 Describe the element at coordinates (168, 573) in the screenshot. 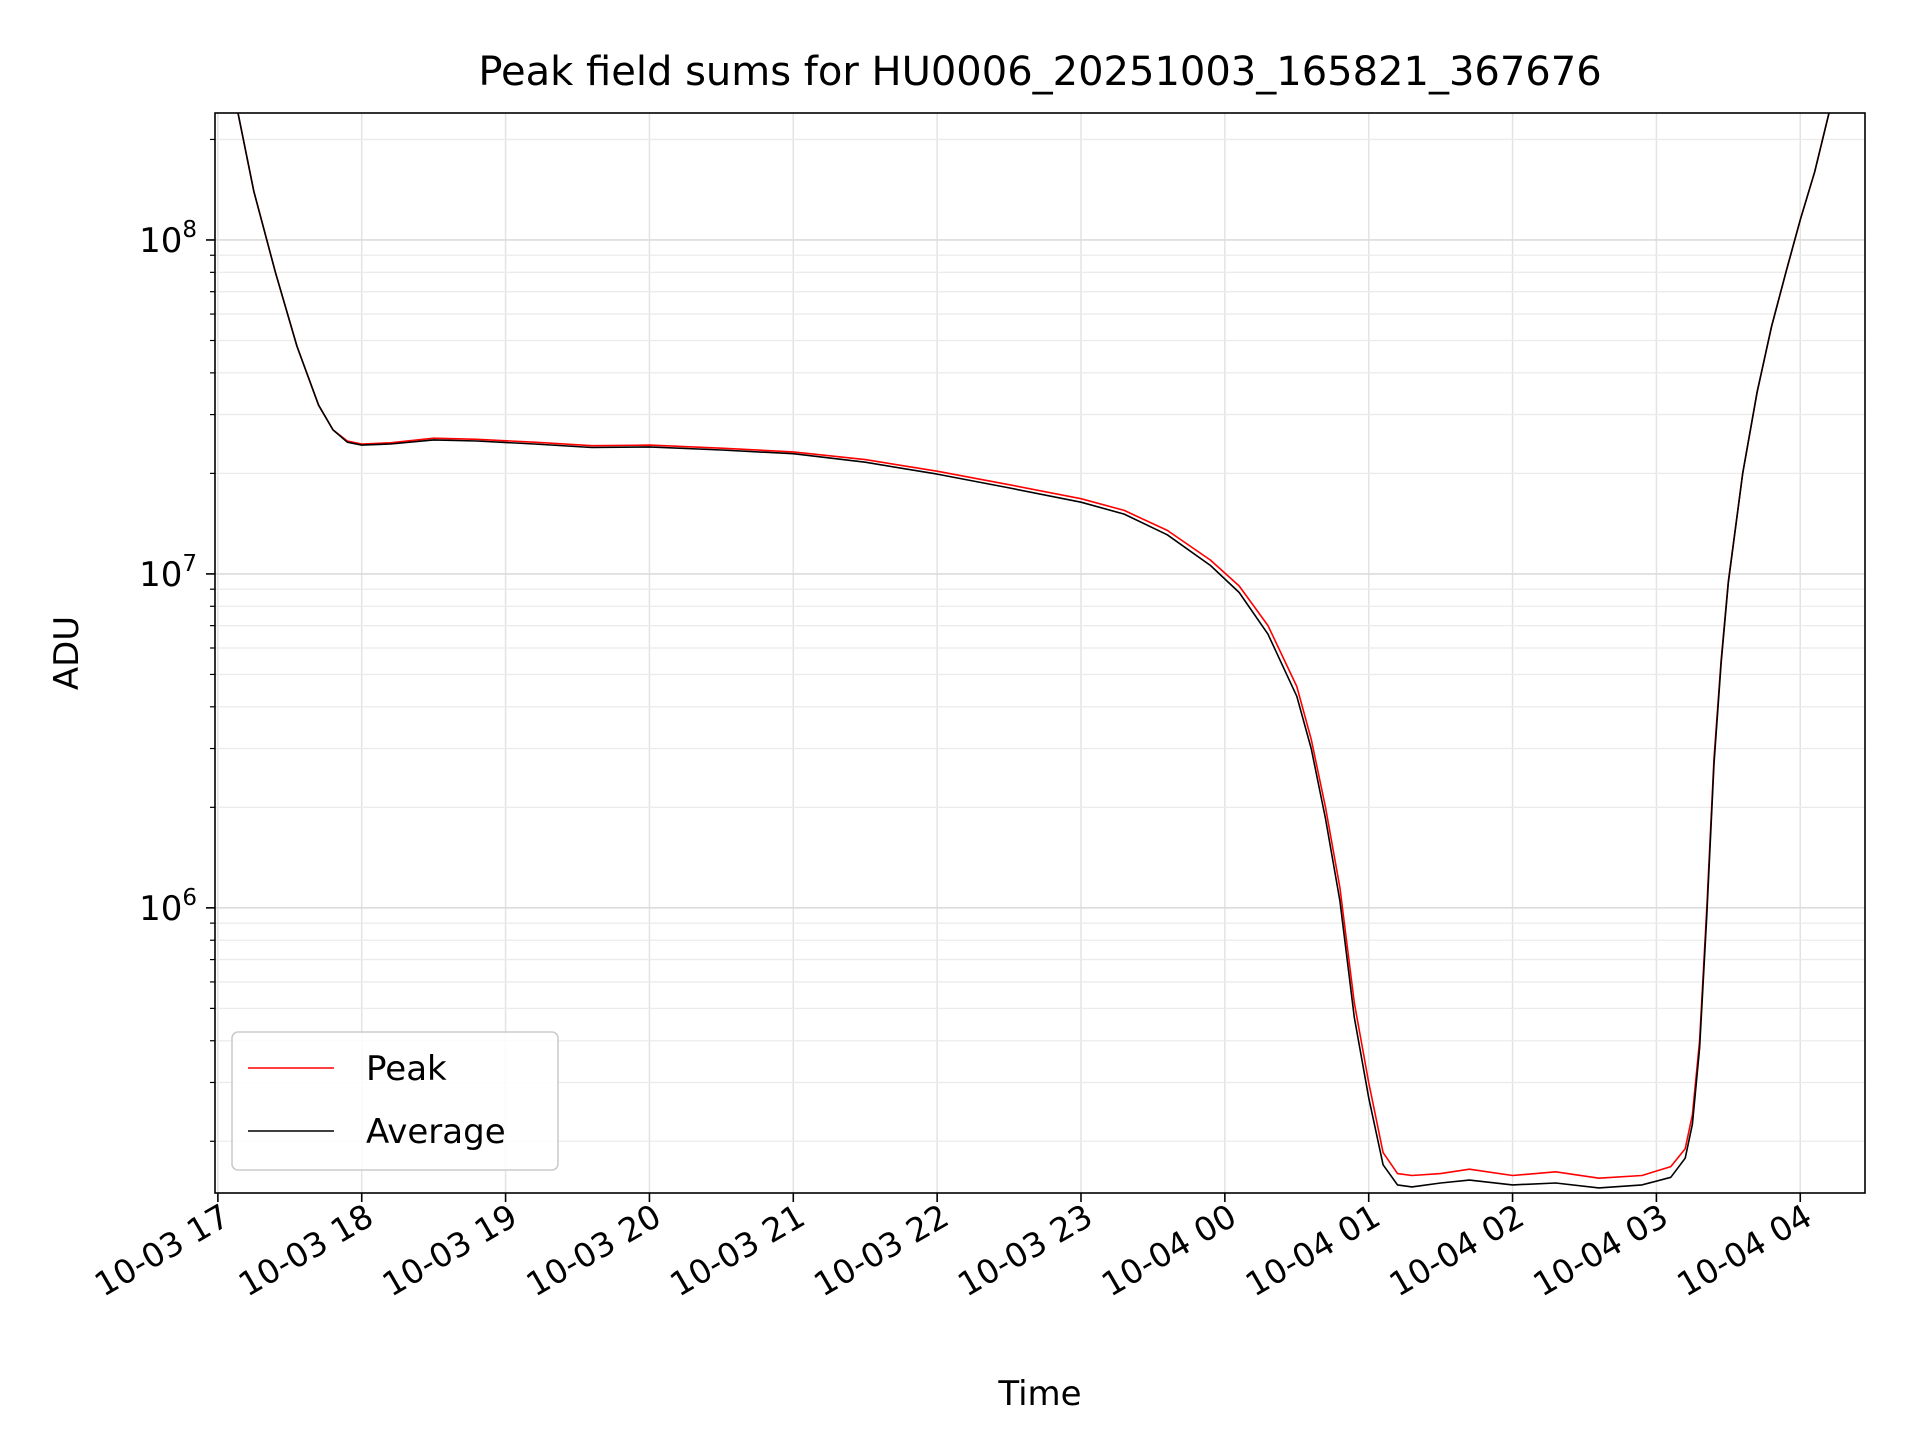

I see `y-tick-label: 10⁷` at that location.